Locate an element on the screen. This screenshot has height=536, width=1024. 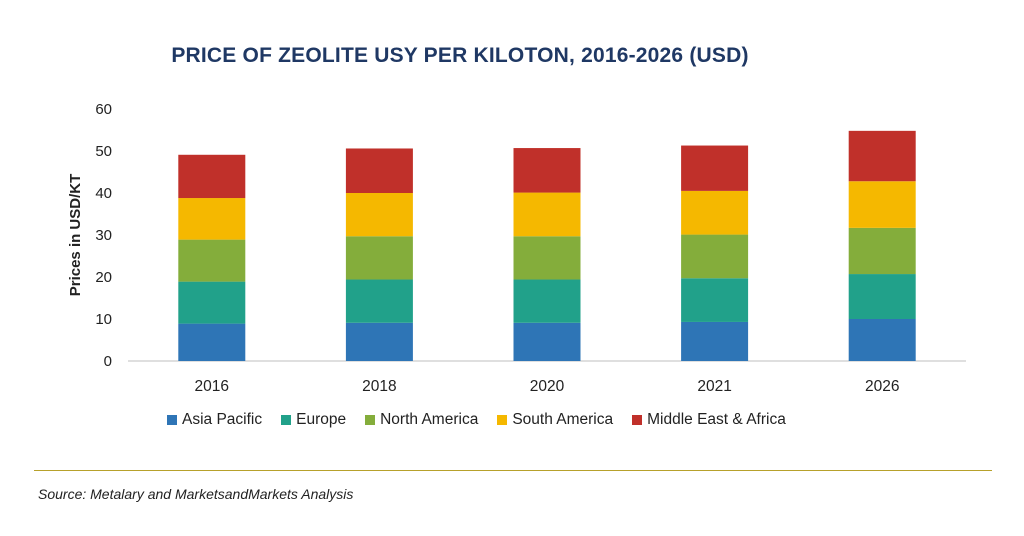
y-tick-label: 10 is located at coordinates (103, 319).